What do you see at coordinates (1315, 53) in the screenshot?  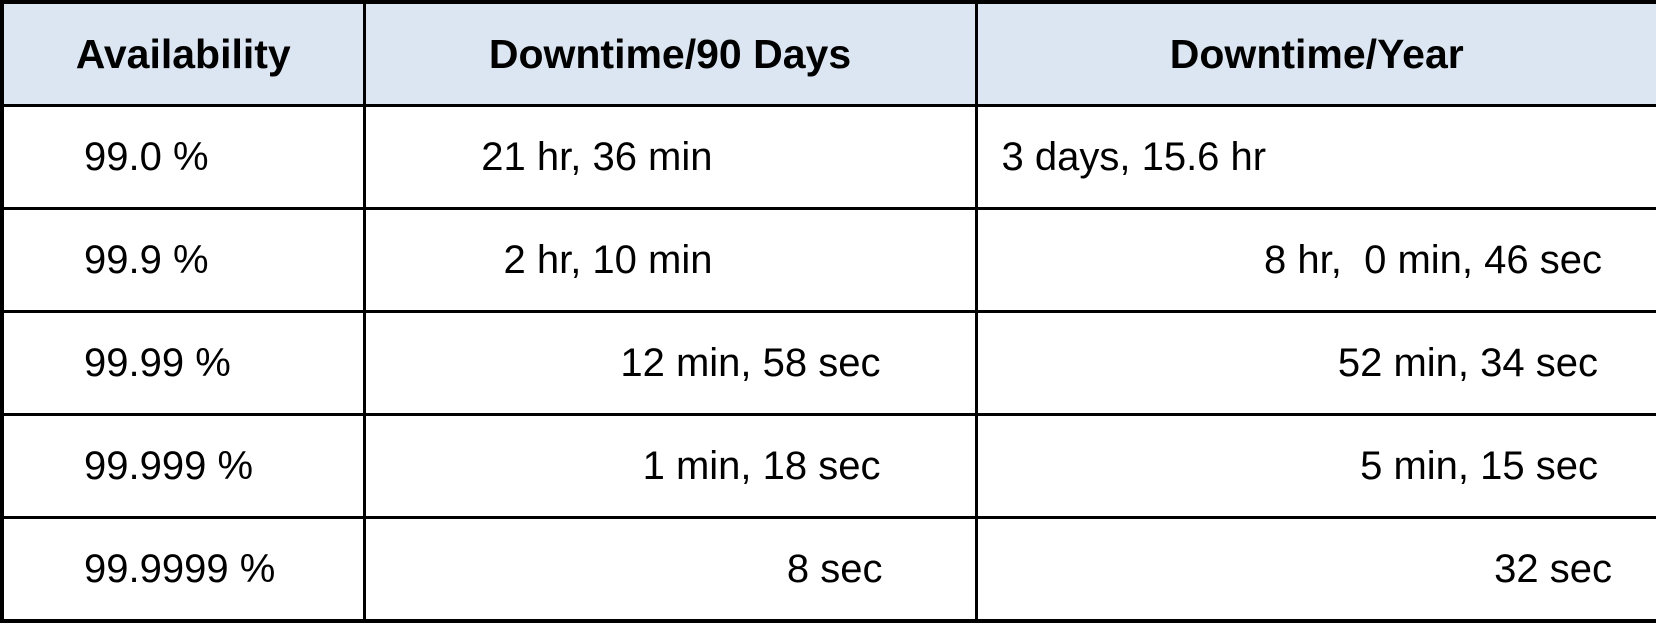 I see `column-header-downtime-year: Downtime/Year` at bounding box center [1315, 53].